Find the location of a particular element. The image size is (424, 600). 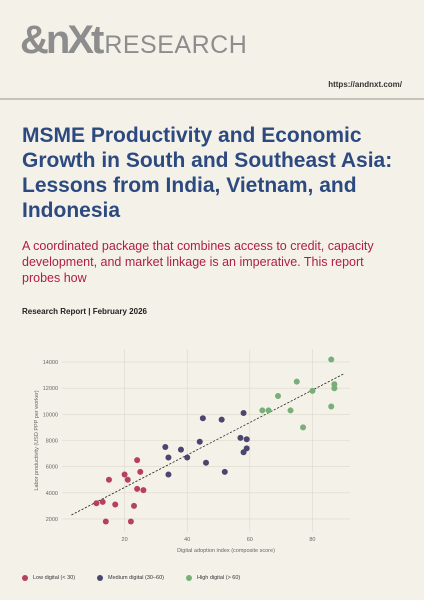

x-tick-label: 60 is located at coordinates (250, 540).